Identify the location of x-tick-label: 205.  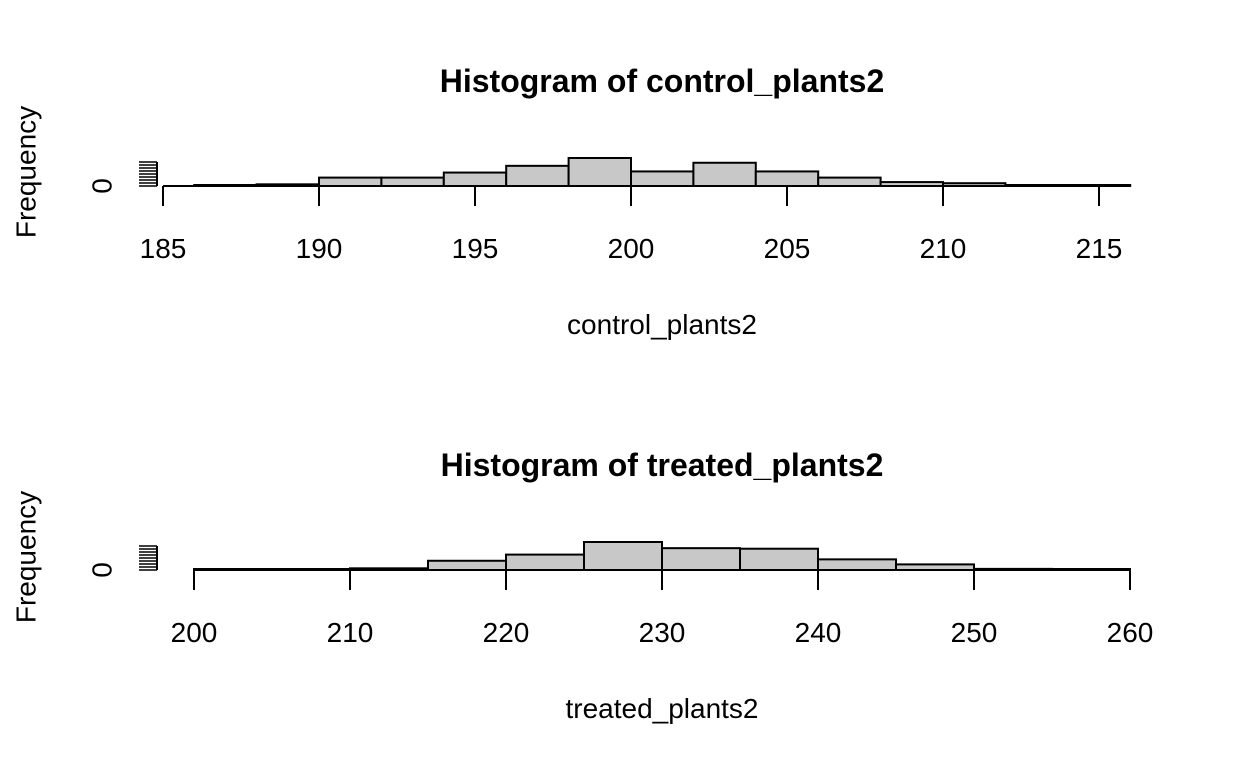
(787, 248).